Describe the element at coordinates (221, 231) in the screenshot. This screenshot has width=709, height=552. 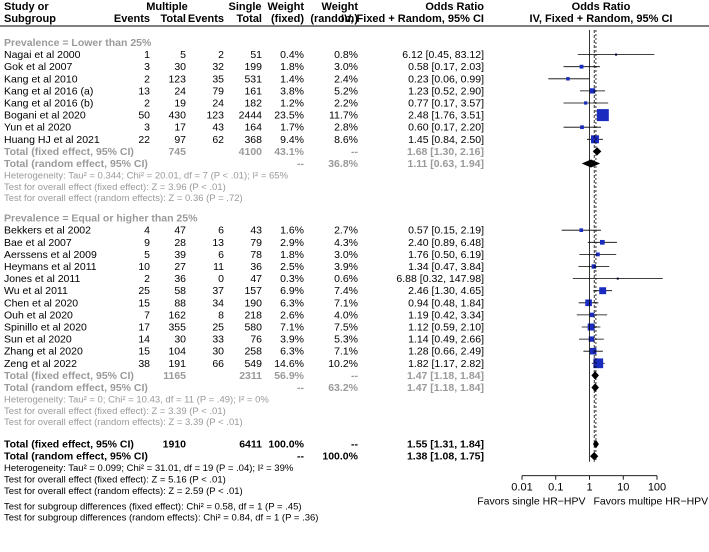
I see `events-single: 6` at that location.